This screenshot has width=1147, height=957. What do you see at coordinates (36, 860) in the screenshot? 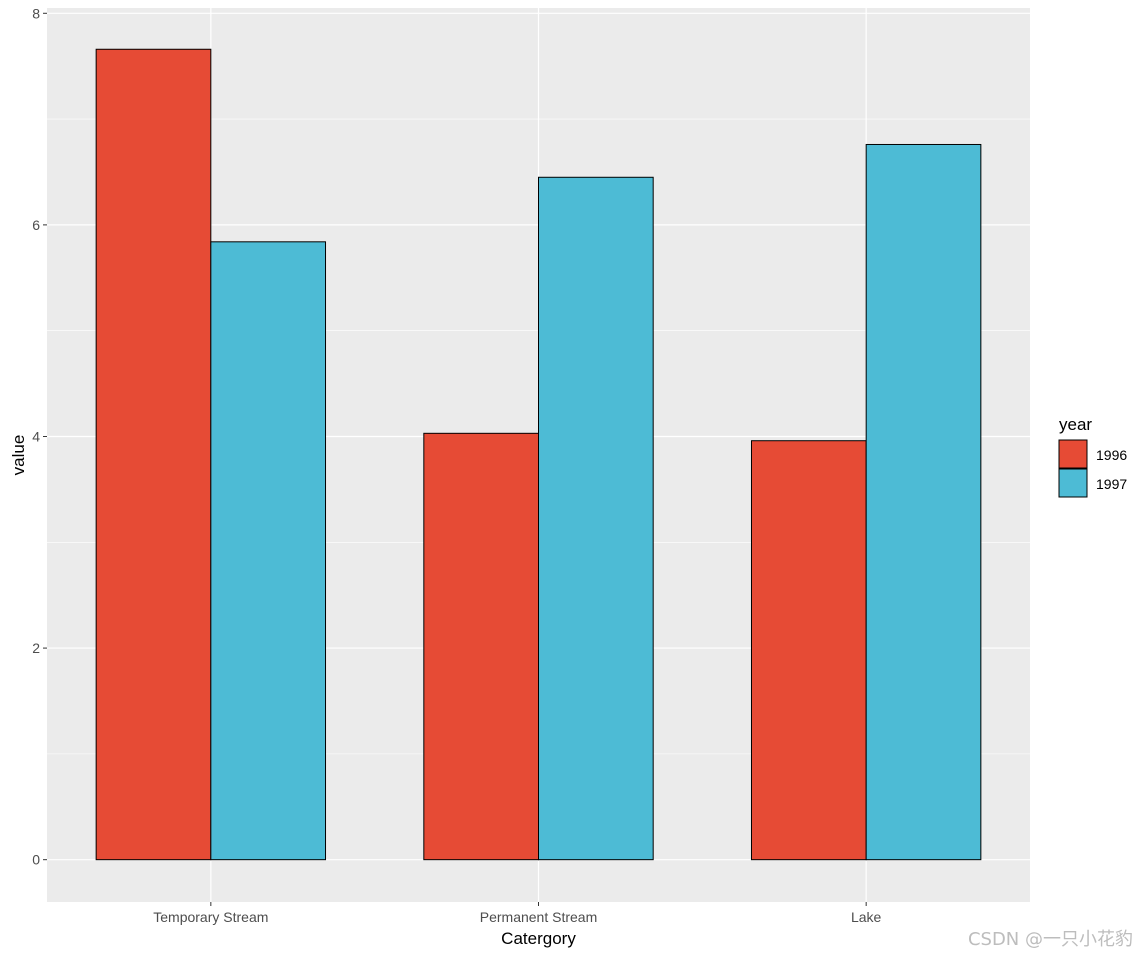
I see `y-tick-label: 0` at bounding box center [36, 860].